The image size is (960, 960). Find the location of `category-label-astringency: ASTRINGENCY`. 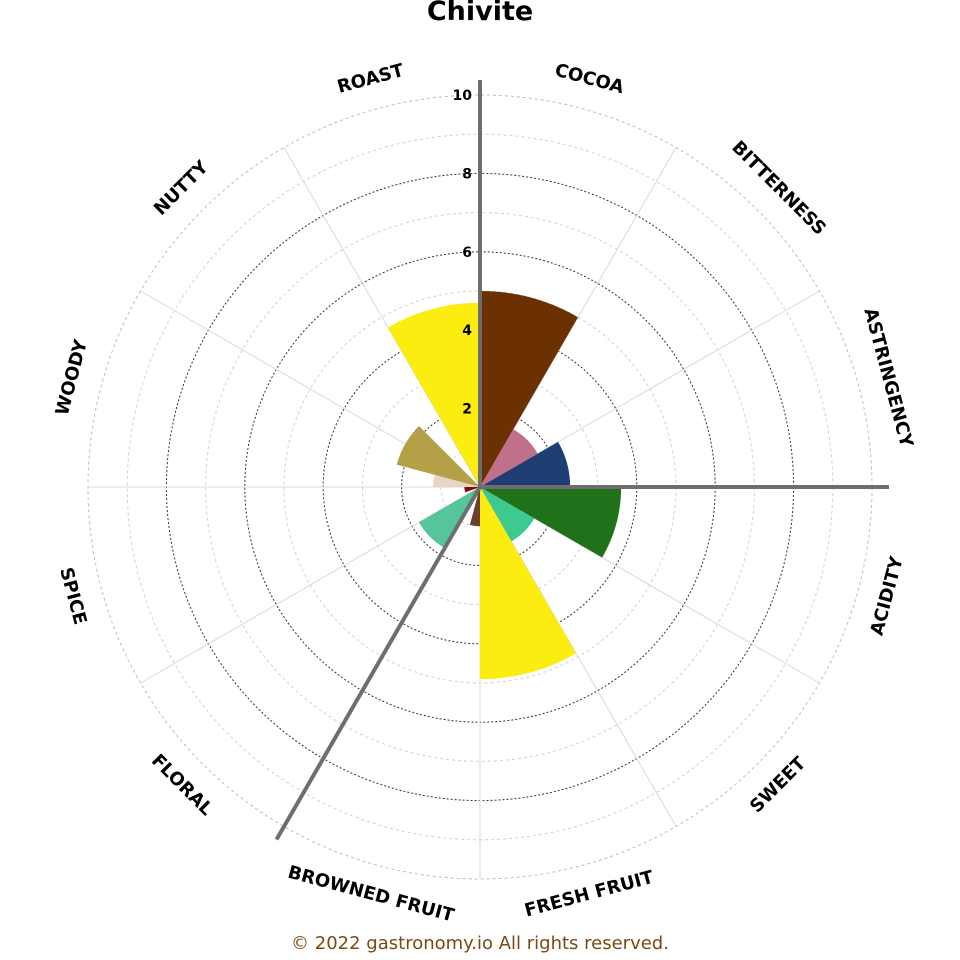

category-label-astringency: ASTRINGENCY is located at coordinates (888, 378).